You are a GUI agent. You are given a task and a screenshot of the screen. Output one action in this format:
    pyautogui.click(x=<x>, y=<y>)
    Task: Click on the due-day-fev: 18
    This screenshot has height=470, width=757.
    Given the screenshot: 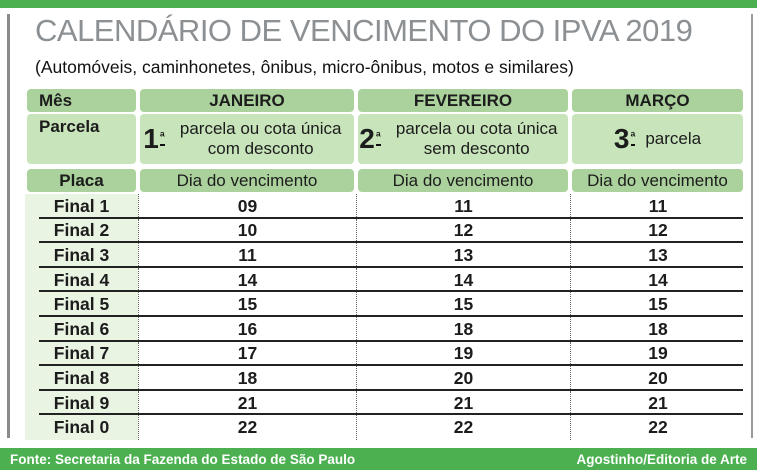 What is the action you would take?
    pyautogui.click(x=463, y=329)
    